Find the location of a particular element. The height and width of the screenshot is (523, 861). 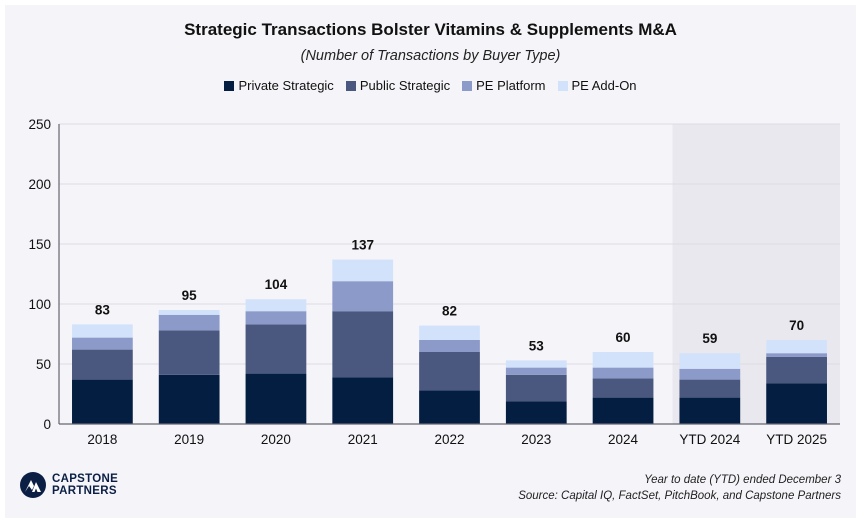

total-data-label: 59 is located at coordinates (709, 338).